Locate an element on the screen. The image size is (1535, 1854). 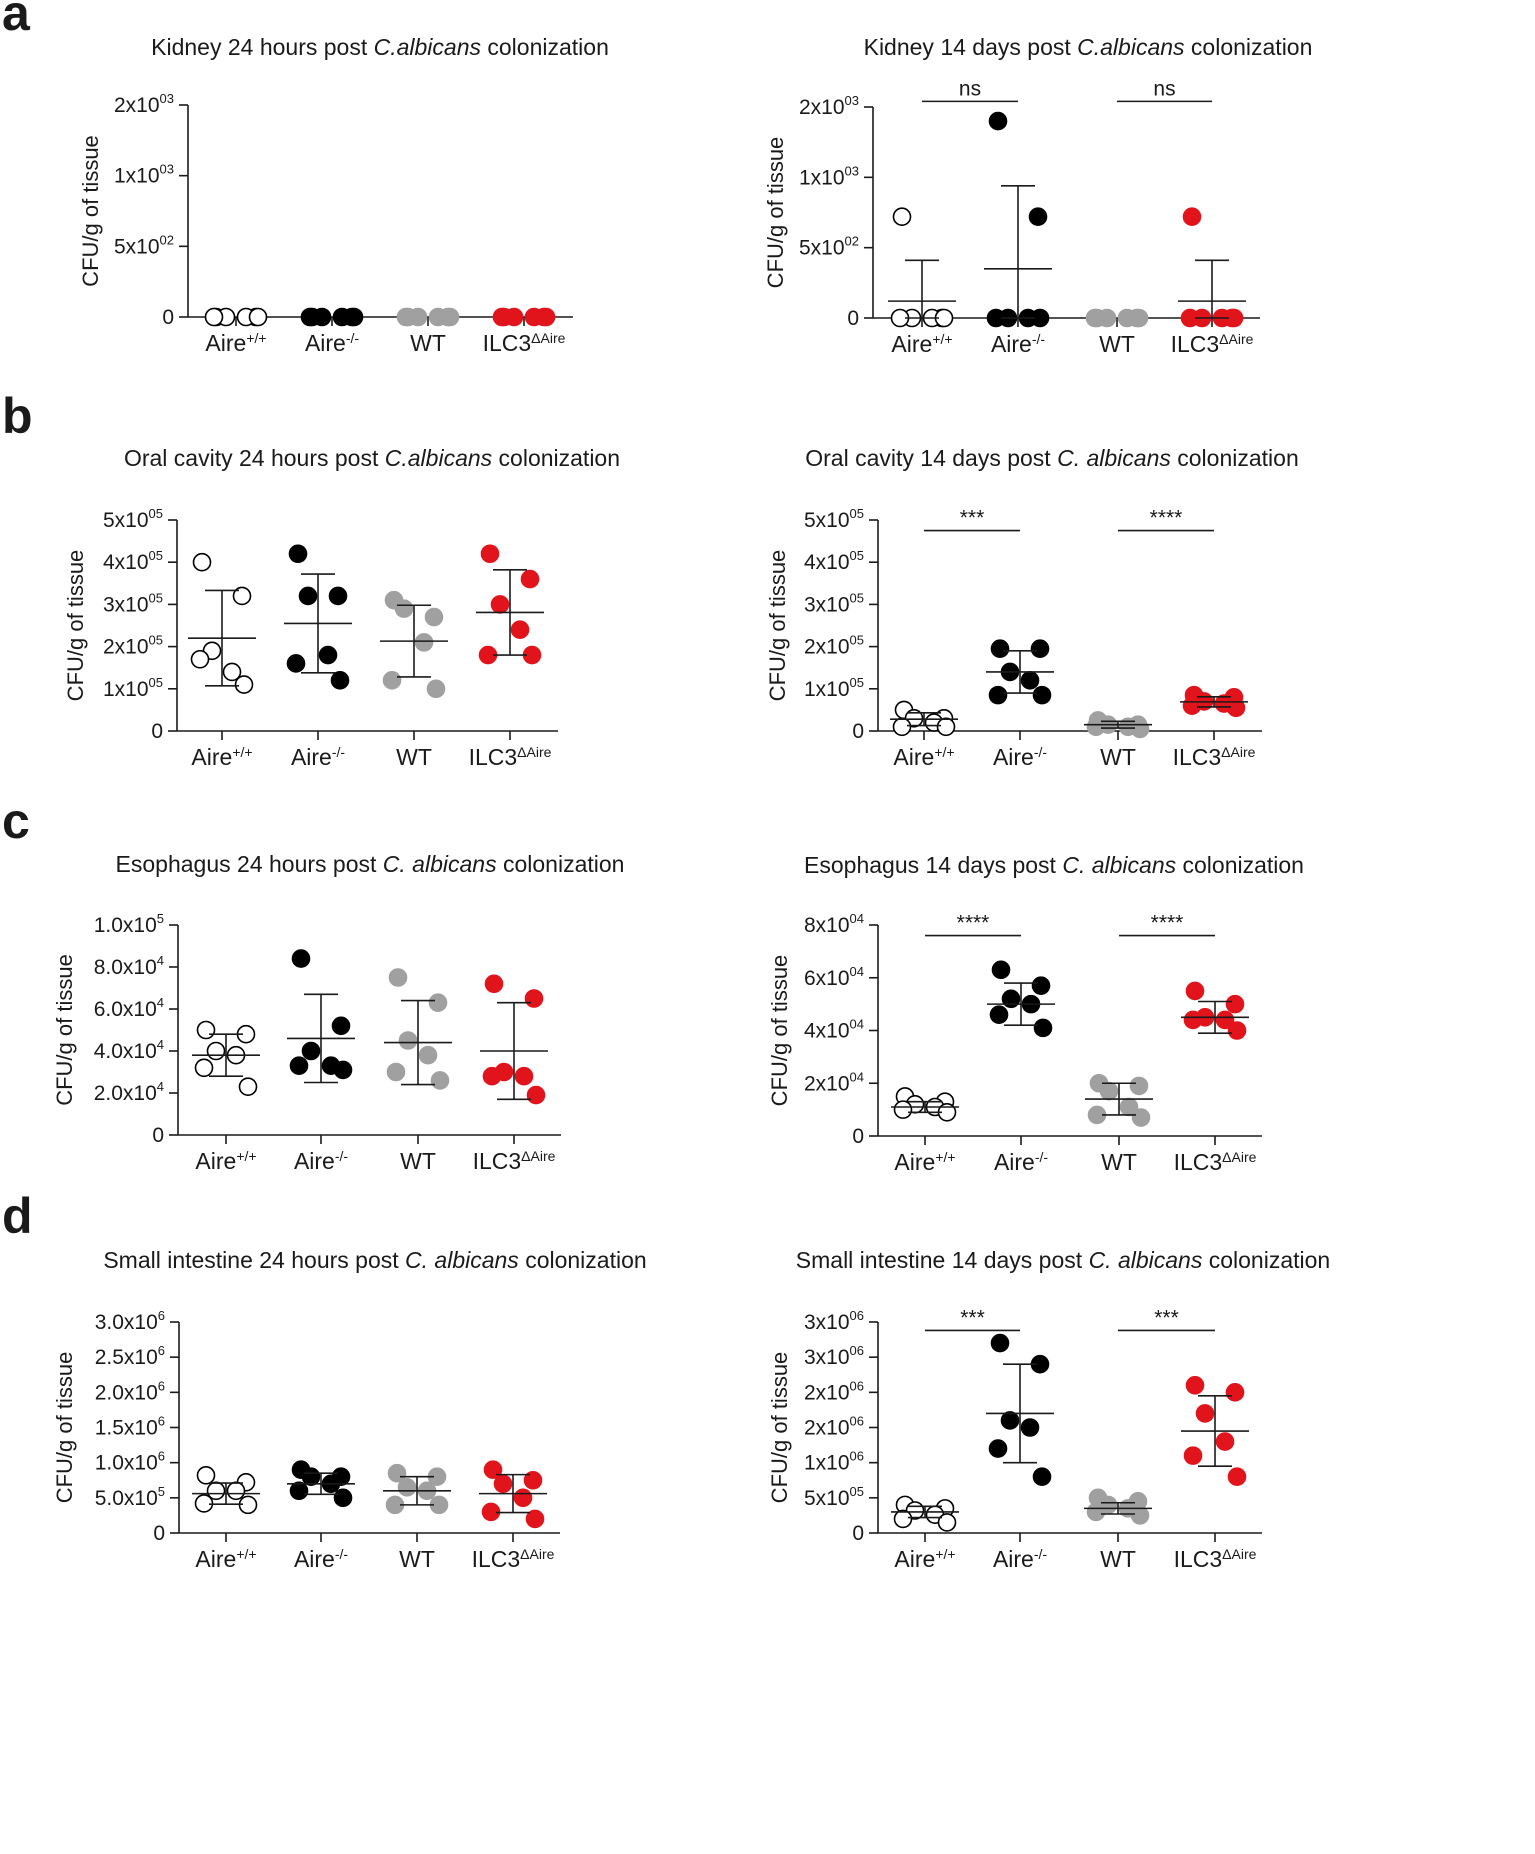
y-tick-label: 2x1004 is located at coordinates (834, 1082).